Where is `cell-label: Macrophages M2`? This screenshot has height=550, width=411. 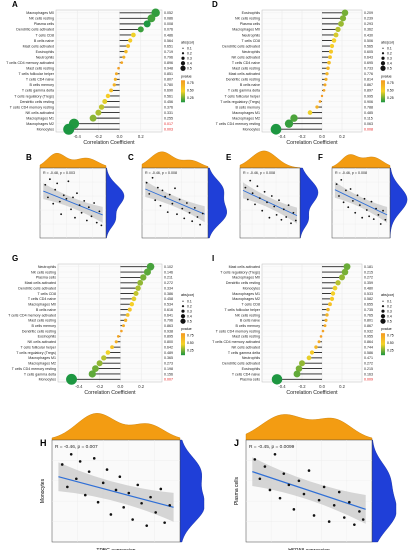
cell-label: Macrophages M2 is located at coordinates (40, 124).